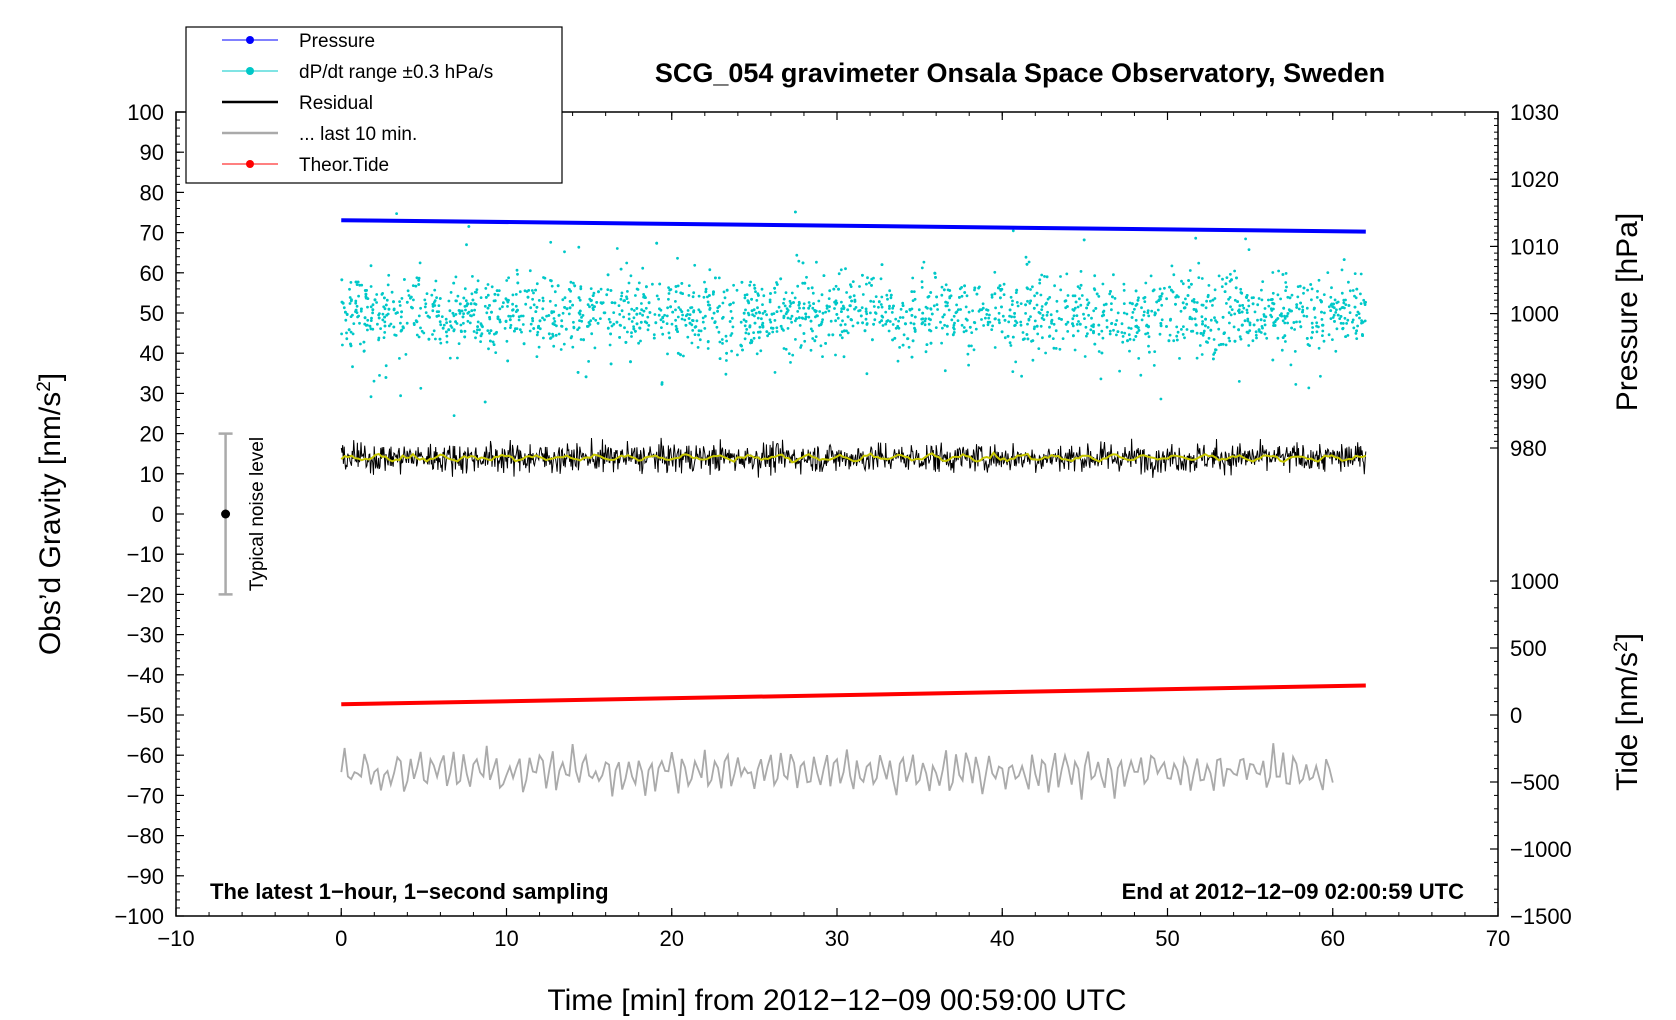  I want to click on y-left-tick-label: 0, so click(158, 514).